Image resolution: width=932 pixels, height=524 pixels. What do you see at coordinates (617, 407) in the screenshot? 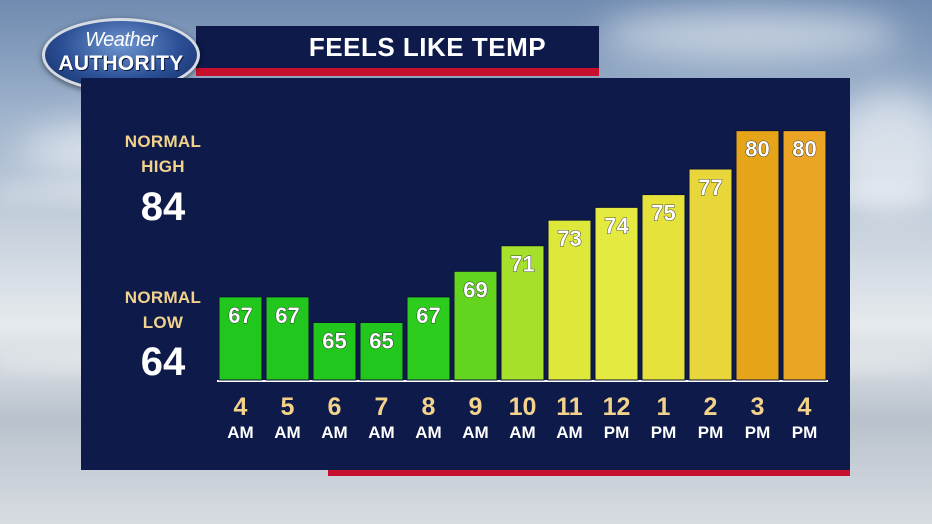
I see `x-tick-hour: 12` at bounding box center [617, 407].